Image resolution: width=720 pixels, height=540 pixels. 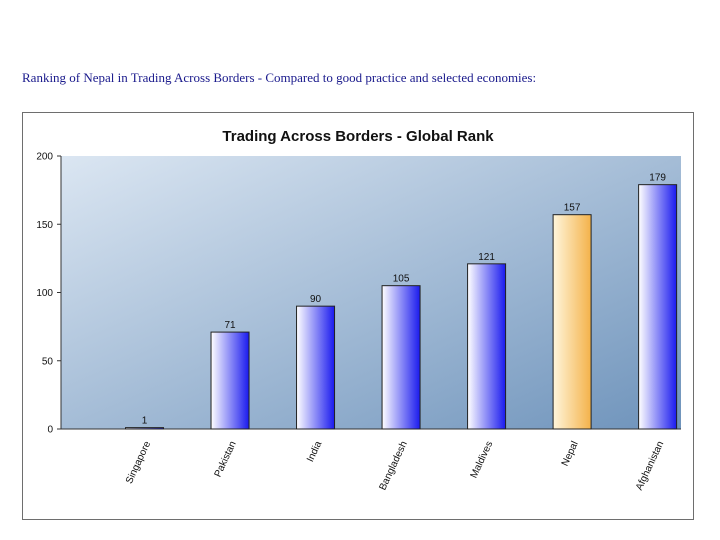 I want to click on category-label-pakistan: Pakistan, so click(x=226, y=459).